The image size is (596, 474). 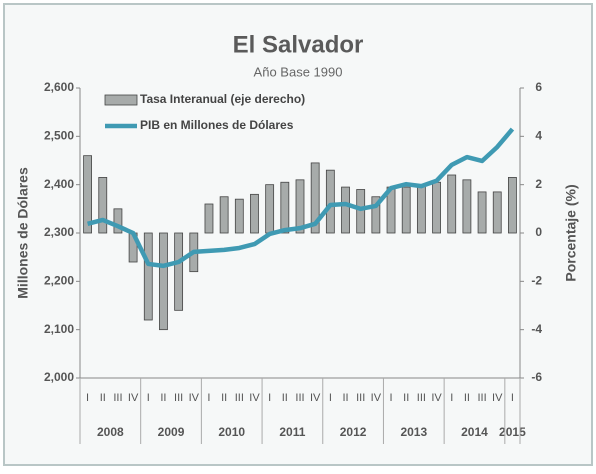 What do you see at coordinates (222, 99) in the screenshot?
I see `legend-label: Tasa Interanual (eje derecho)` at bounding box center [222, 99].